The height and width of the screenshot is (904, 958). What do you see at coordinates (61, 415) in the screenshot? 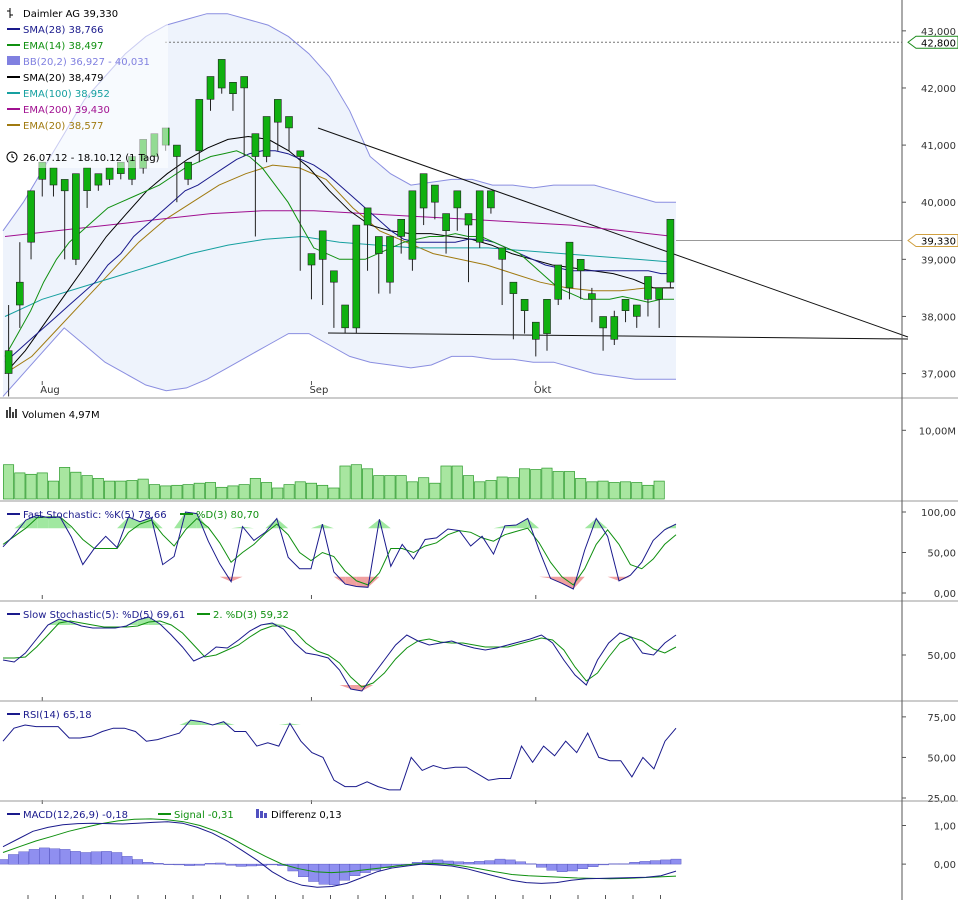
I see `volume-title: Volumen 4,97M` at bounding box center [61, 415].